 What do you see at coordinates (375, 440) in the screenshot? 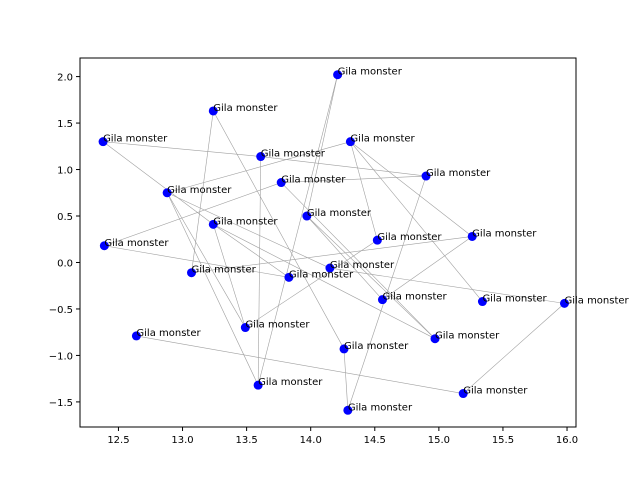
I see `x-tick-label: 14.5` at bounding box center [375, 440].